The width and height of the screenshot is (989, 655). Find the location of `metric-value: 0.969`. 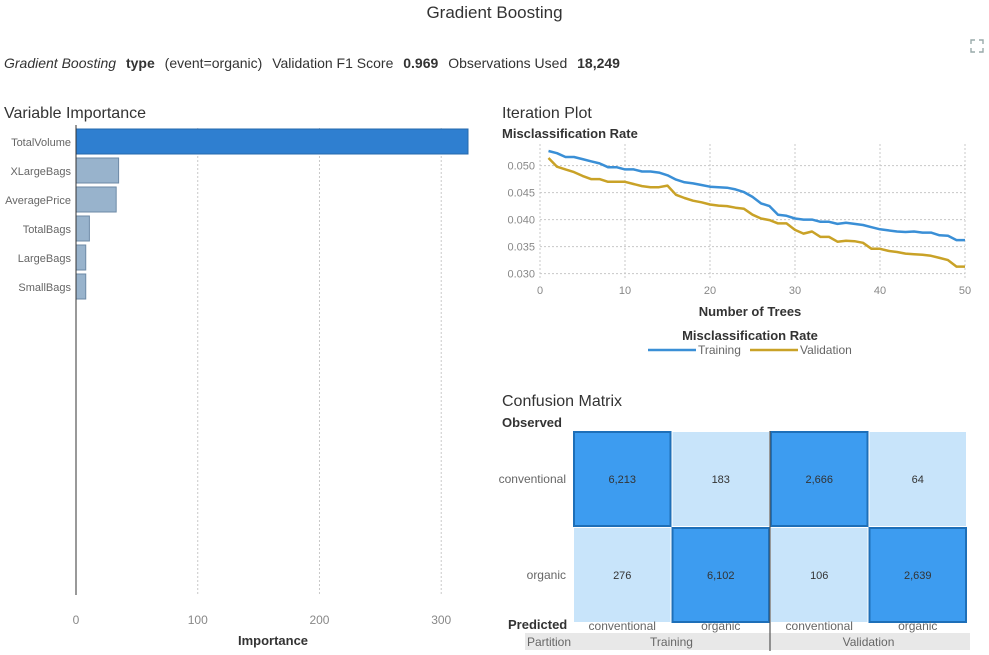

metric-value: 0.969 is located at coordinates (421, 63).